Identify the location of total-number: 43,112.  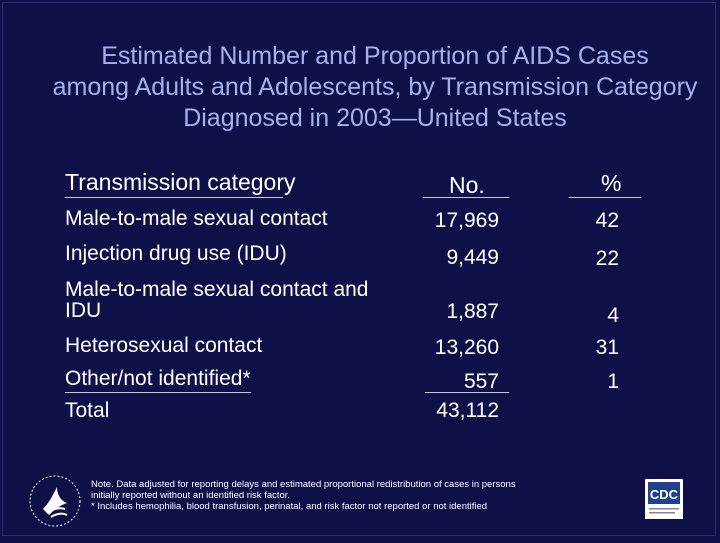
(467, 410).